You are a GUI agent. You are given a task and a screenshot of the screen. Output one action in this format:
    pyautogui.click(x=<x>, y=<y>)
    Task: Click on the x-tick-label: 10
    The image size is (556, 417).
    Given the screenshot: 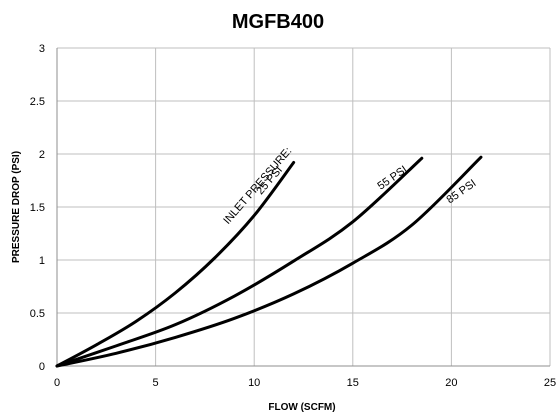 What is the action you would take?
    pyautogui.click(x=254, y=383)
    